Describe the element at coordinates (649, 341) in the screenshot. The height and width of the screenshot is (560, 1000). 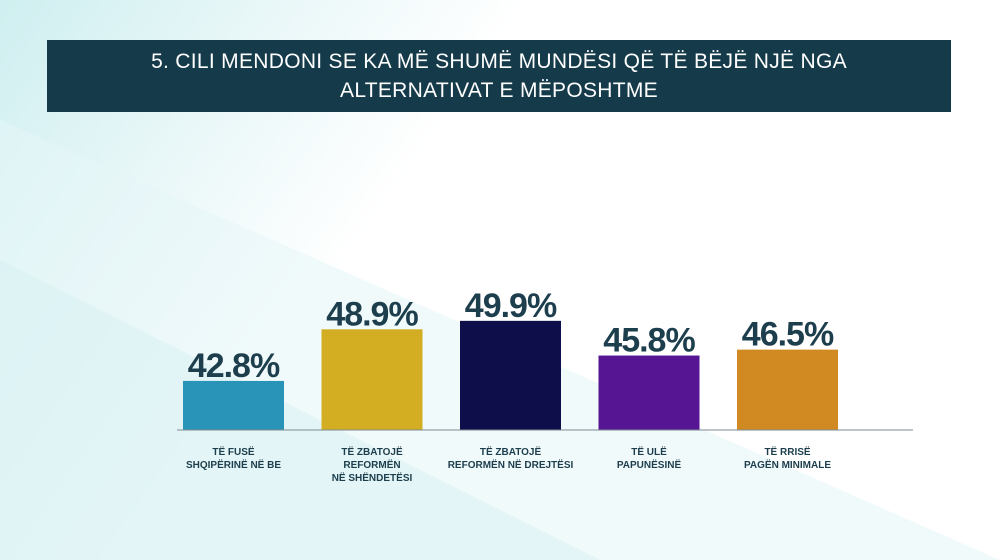
I see `value-label-4: 45.8%` at that location.